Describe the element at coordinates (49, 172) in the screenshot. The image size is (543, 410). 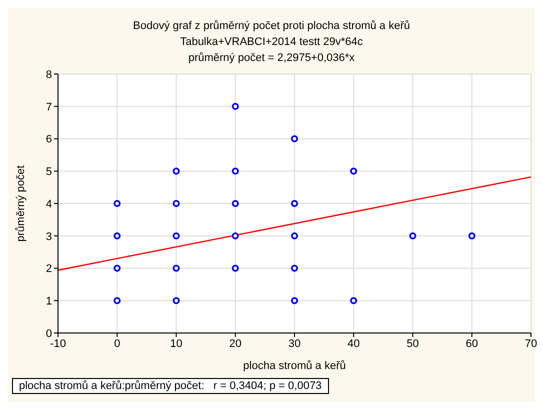
I see `y-tick-label: 5` at that location.